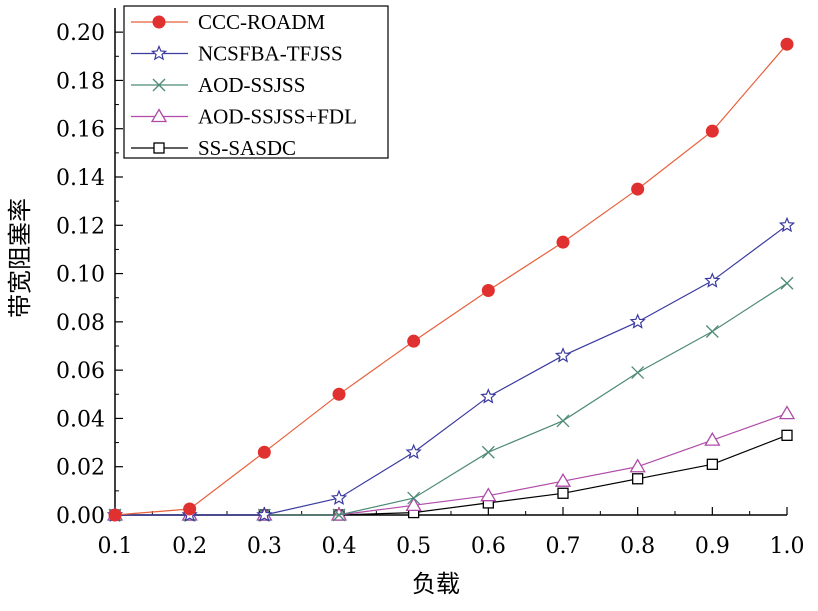  I want to click on legend-item-4: SS-SASDC, so click(213, 148).